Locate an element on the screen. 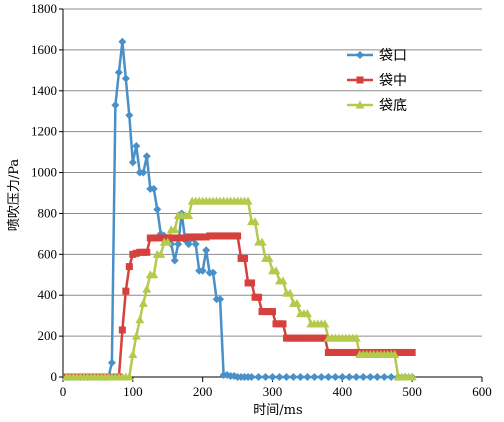 The width and height of the screenshot is (504, 422). legend-label-2: 袋中 is located at coordinates (393, 81).